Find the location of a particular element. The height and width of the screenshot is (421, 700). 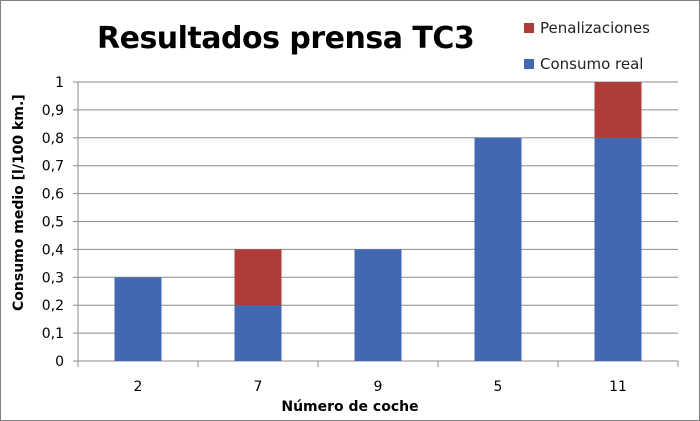

x-tick-label: 9 is located at coordinates (378, 387).